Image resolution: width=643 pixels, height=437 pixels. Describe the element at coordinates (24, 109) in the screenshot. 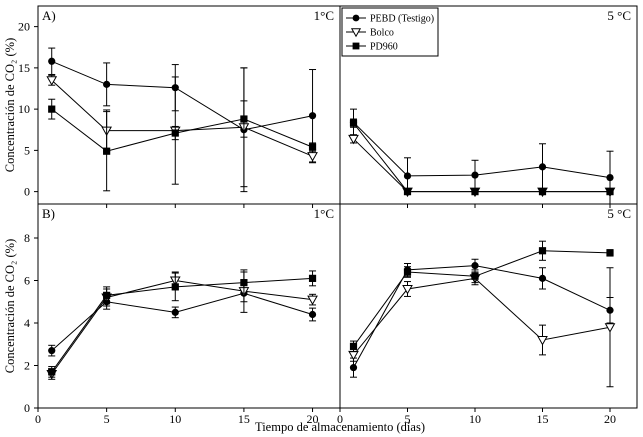

I see `y-tick-label: 10` at that location.